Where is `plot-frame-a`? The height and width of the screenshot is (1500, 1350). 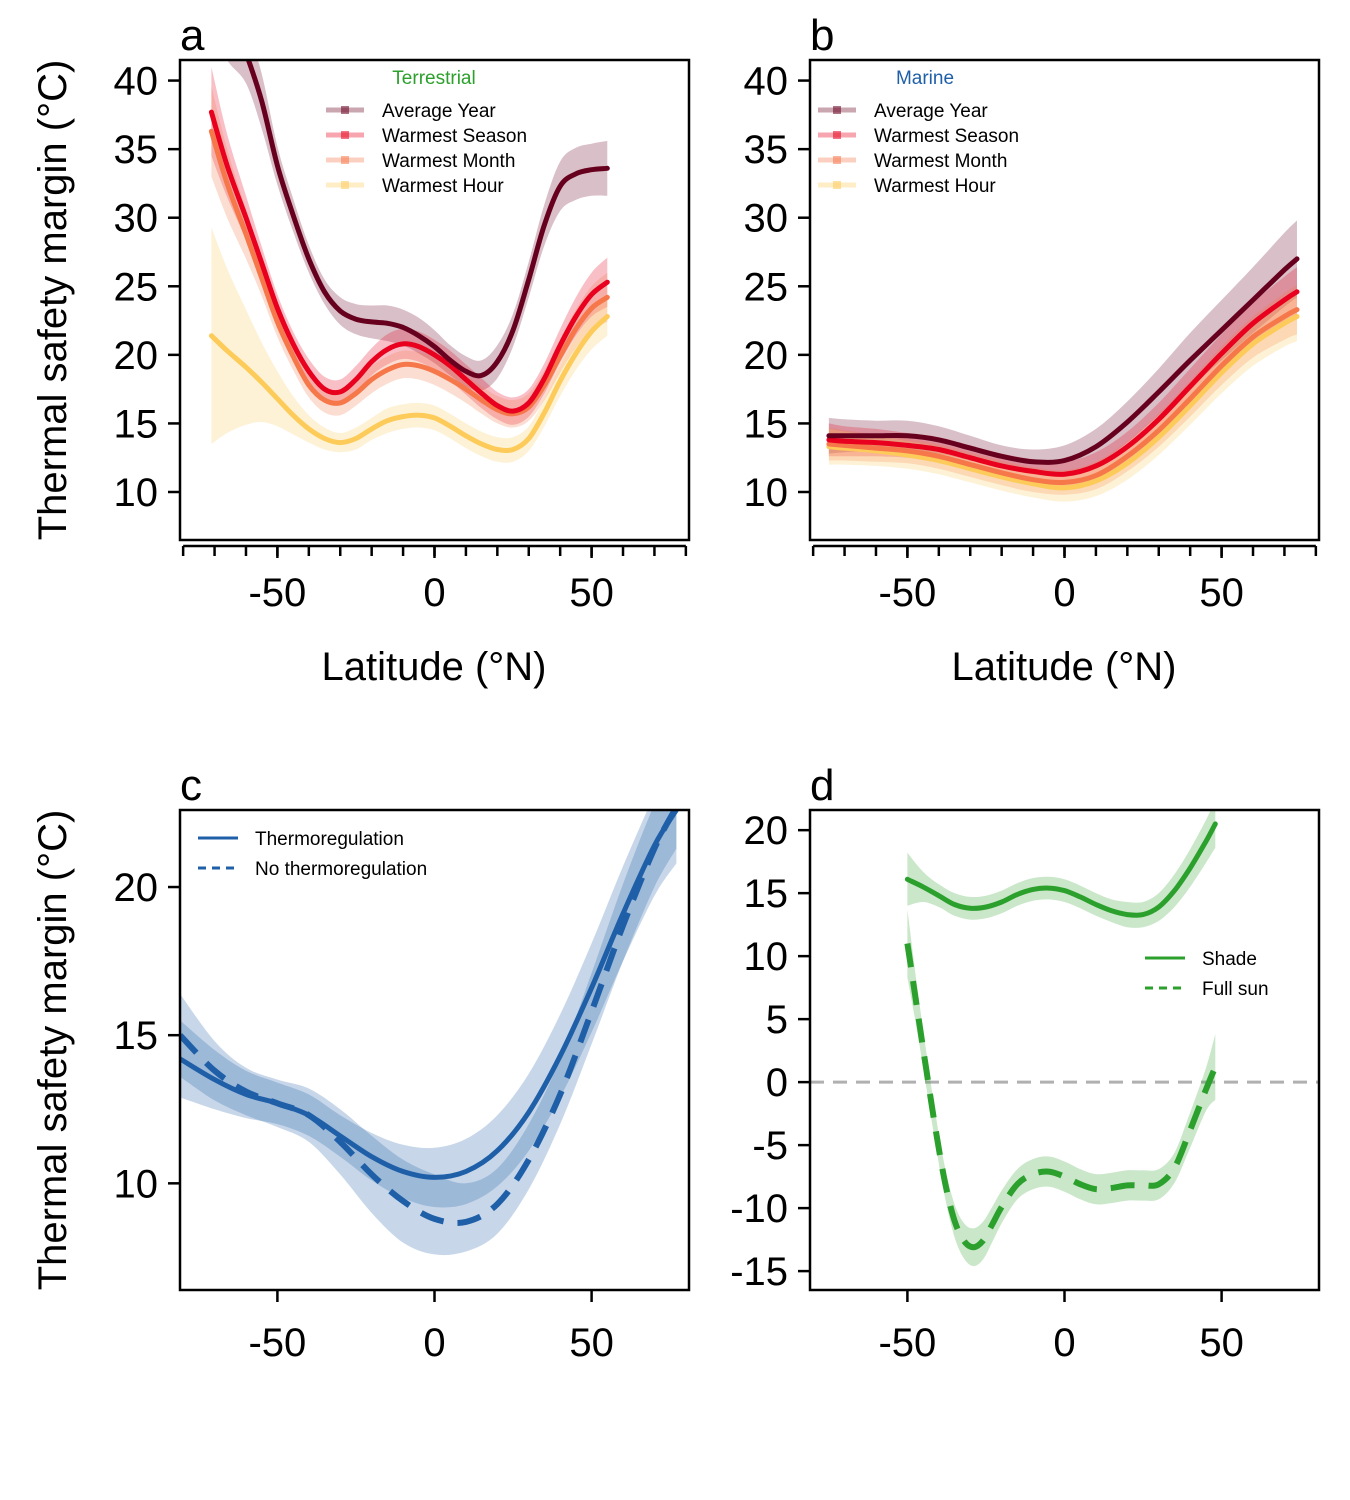
plot-frame-a is located at coordinates (434, 300).